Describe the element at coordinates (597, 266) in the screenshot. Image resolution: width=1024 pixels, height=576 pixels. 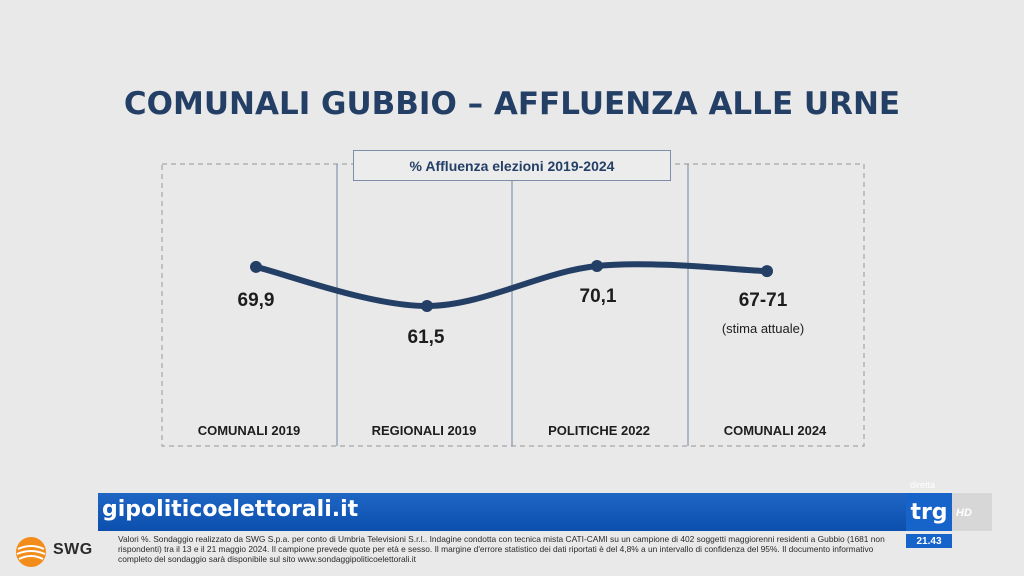
I see `data-point-politiche-2022` at that location.